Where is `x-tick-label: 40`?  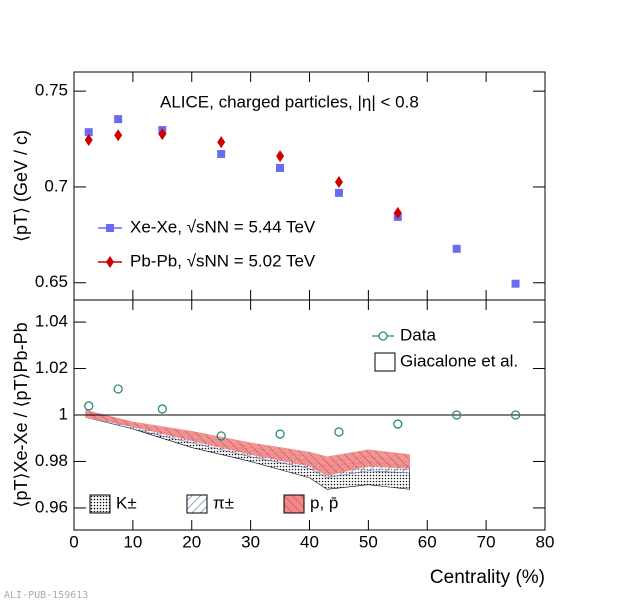
x-tick-label: 40 is located at coordinates (309, 541).